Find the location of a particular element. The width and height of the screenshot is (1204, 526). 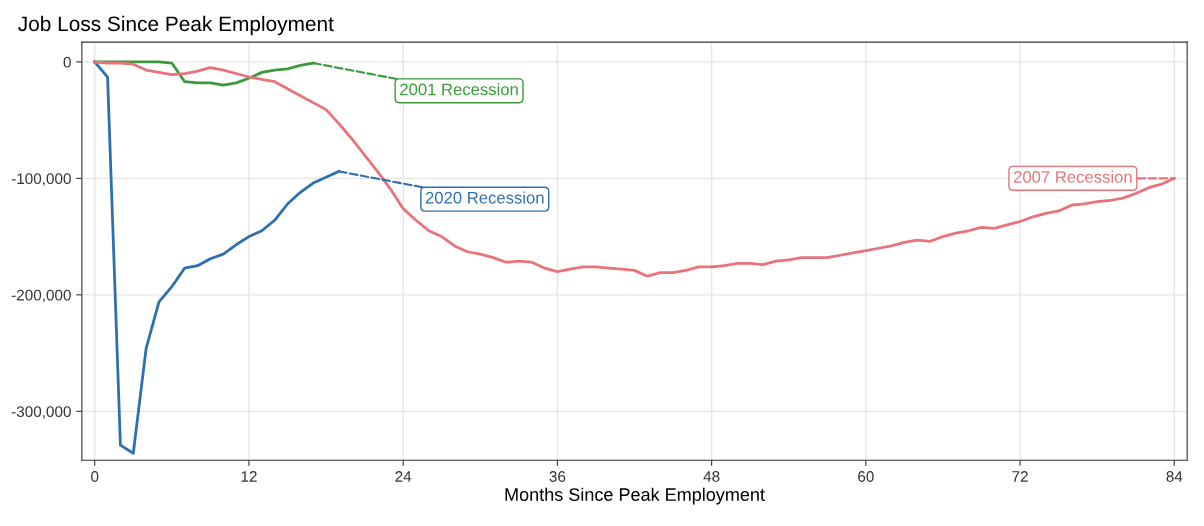

x-tick-label: 24 is located at coordinates (403, 476).